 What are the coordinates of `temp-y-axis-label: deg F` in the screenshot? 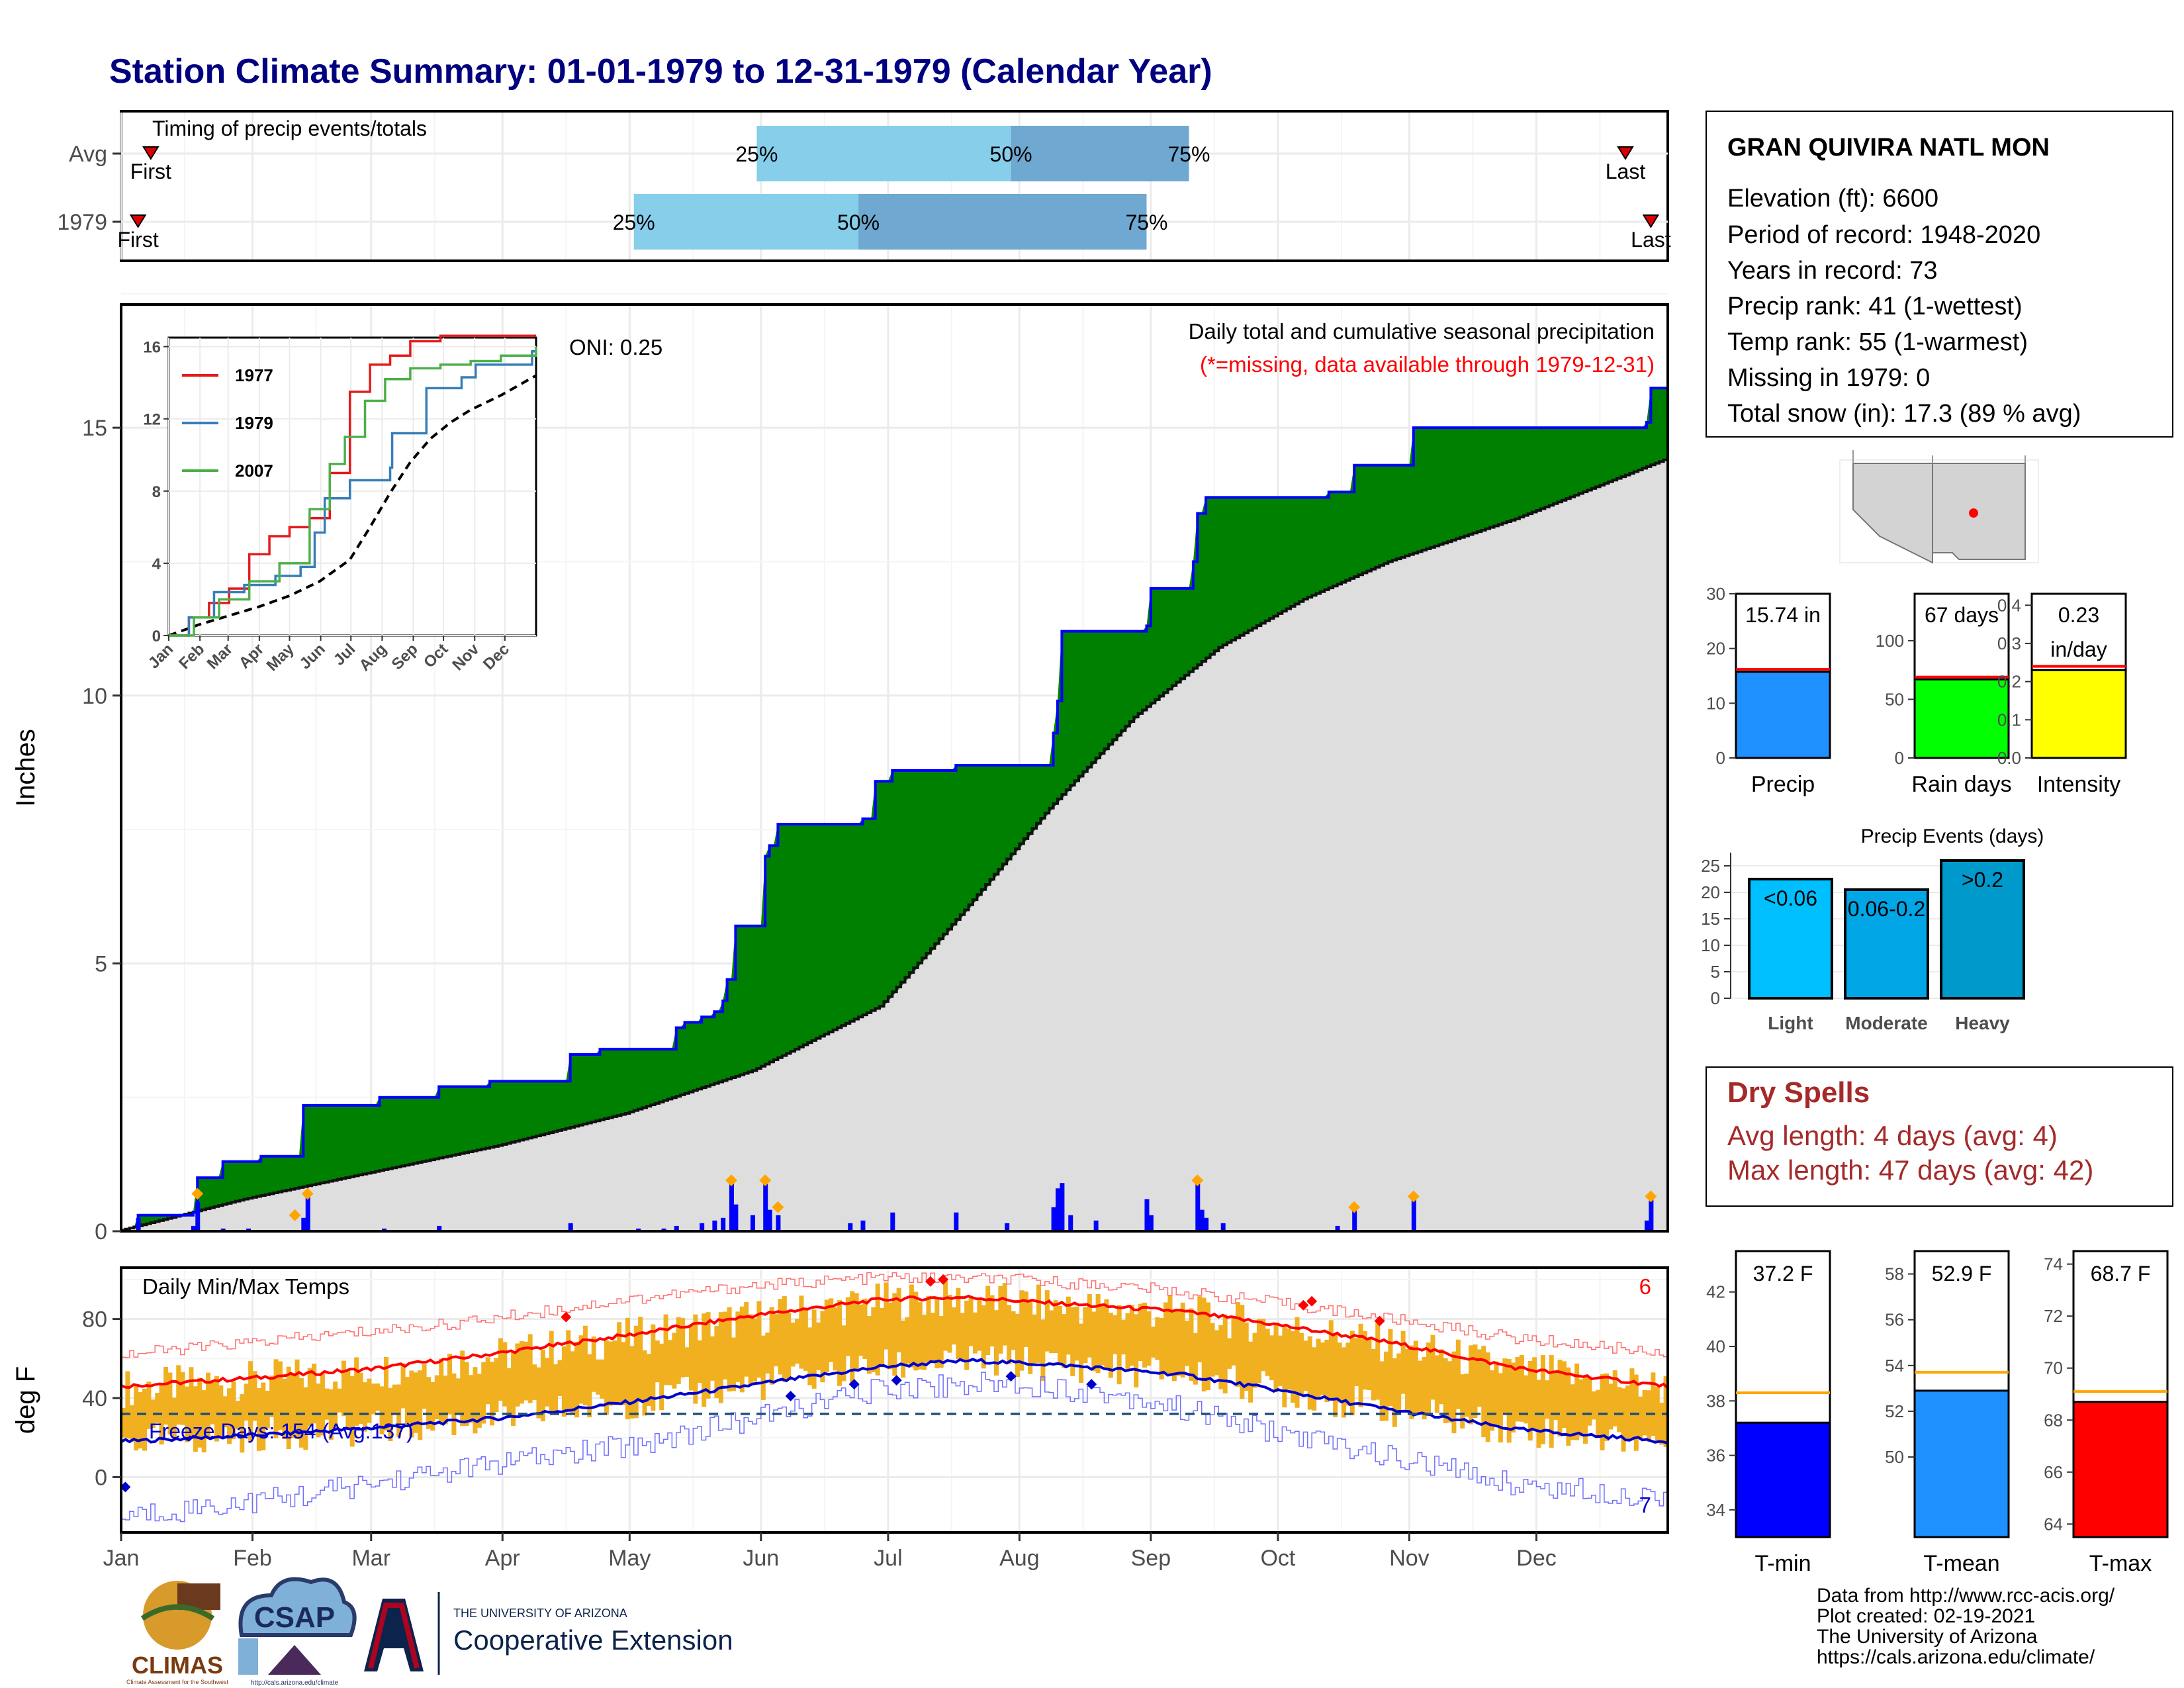 It's located at (26, 1400).